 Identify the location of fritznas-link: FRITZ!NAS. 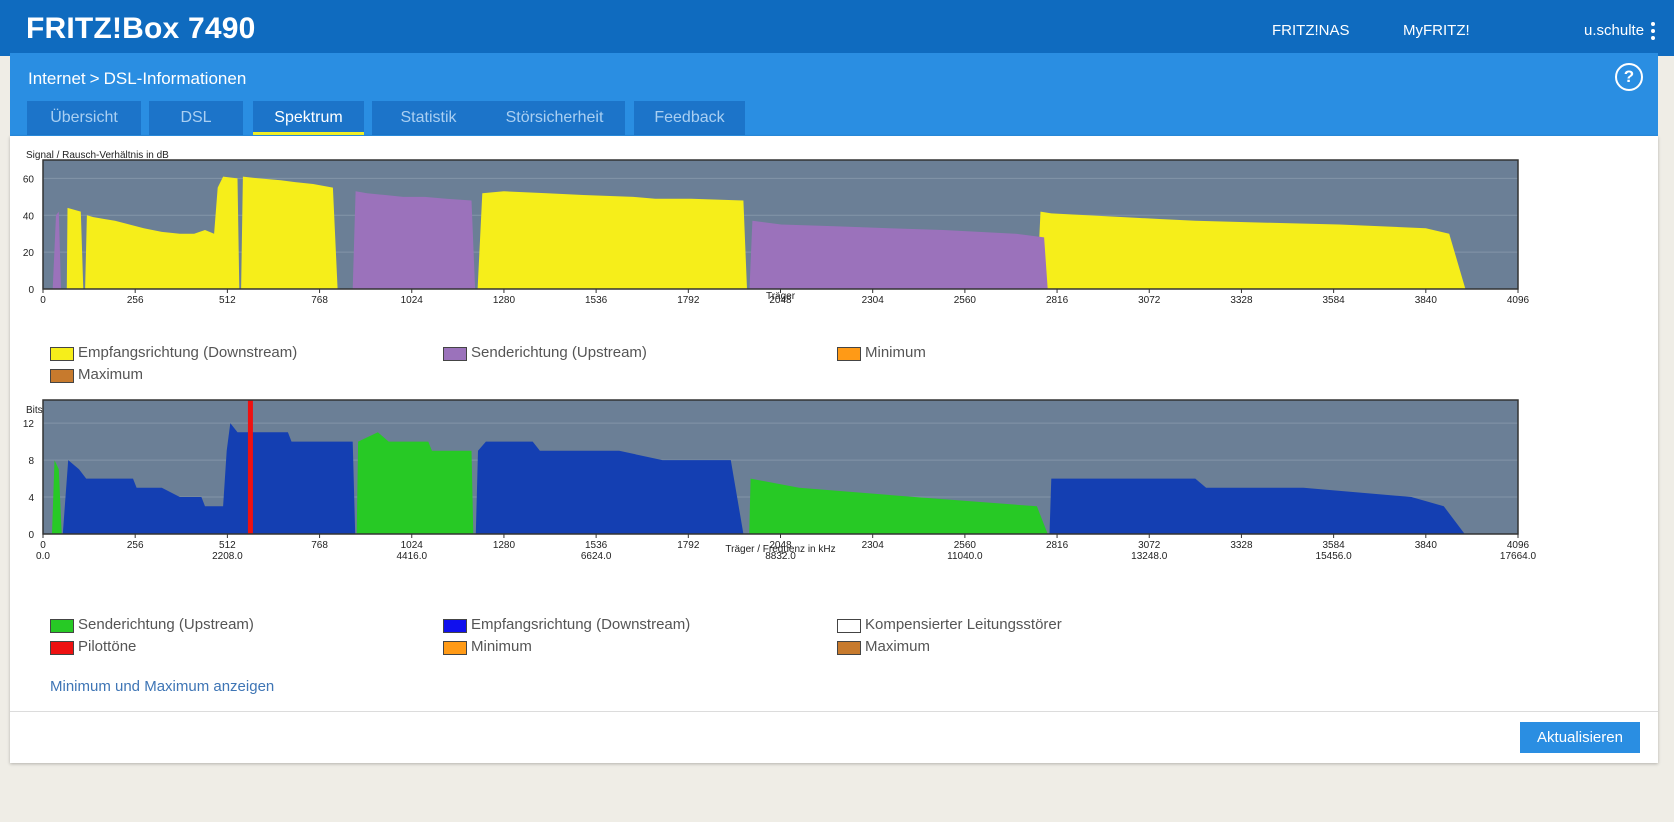
(1311, 30).